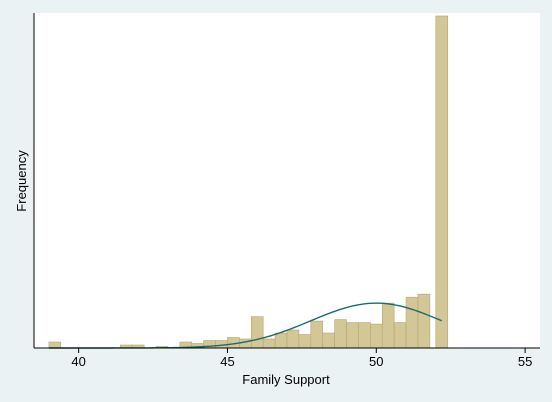 Image resolution: width=552 pixels, height=402 pixels. What do you see at coordinates (376, 361) in the screenshot?
I see `x-tick-label: 50` at bounding box center [376, 361].